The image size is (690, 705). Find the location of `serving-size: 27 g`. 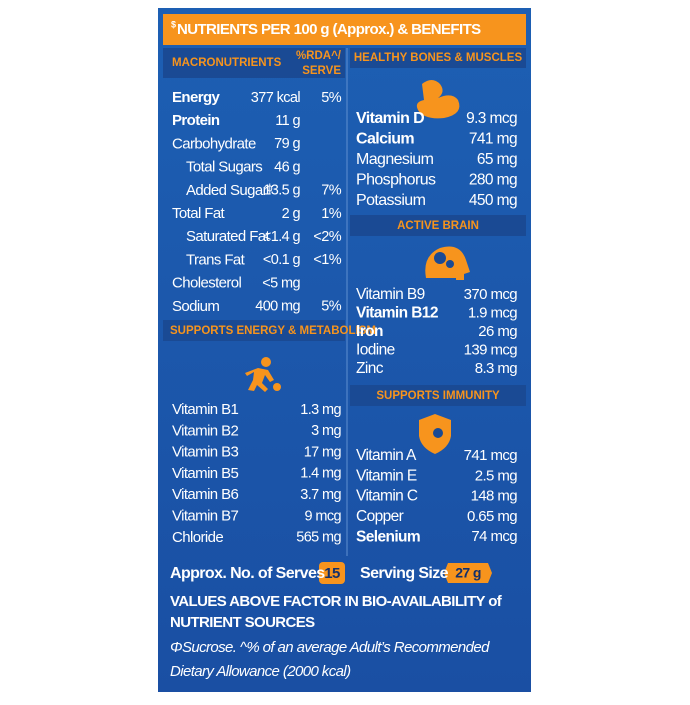

serving-size: 27 g is located at coordinates (468, 573).